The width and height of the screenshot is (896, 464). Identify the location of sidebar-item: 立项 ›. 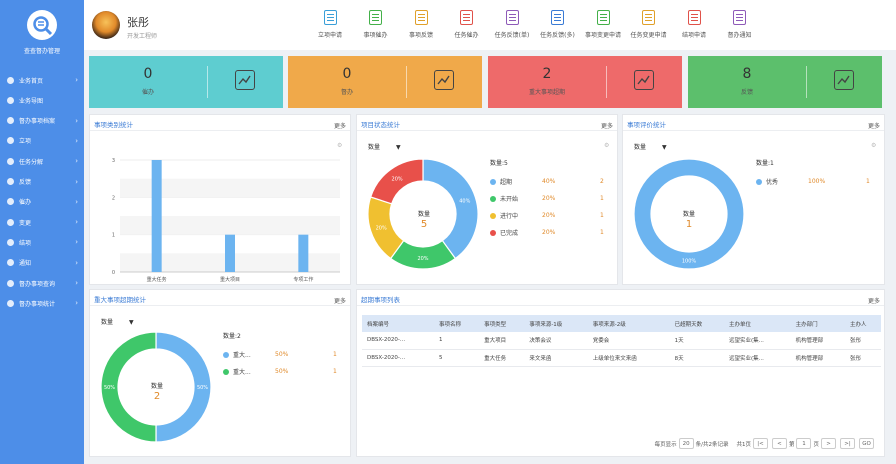
(42, 141).